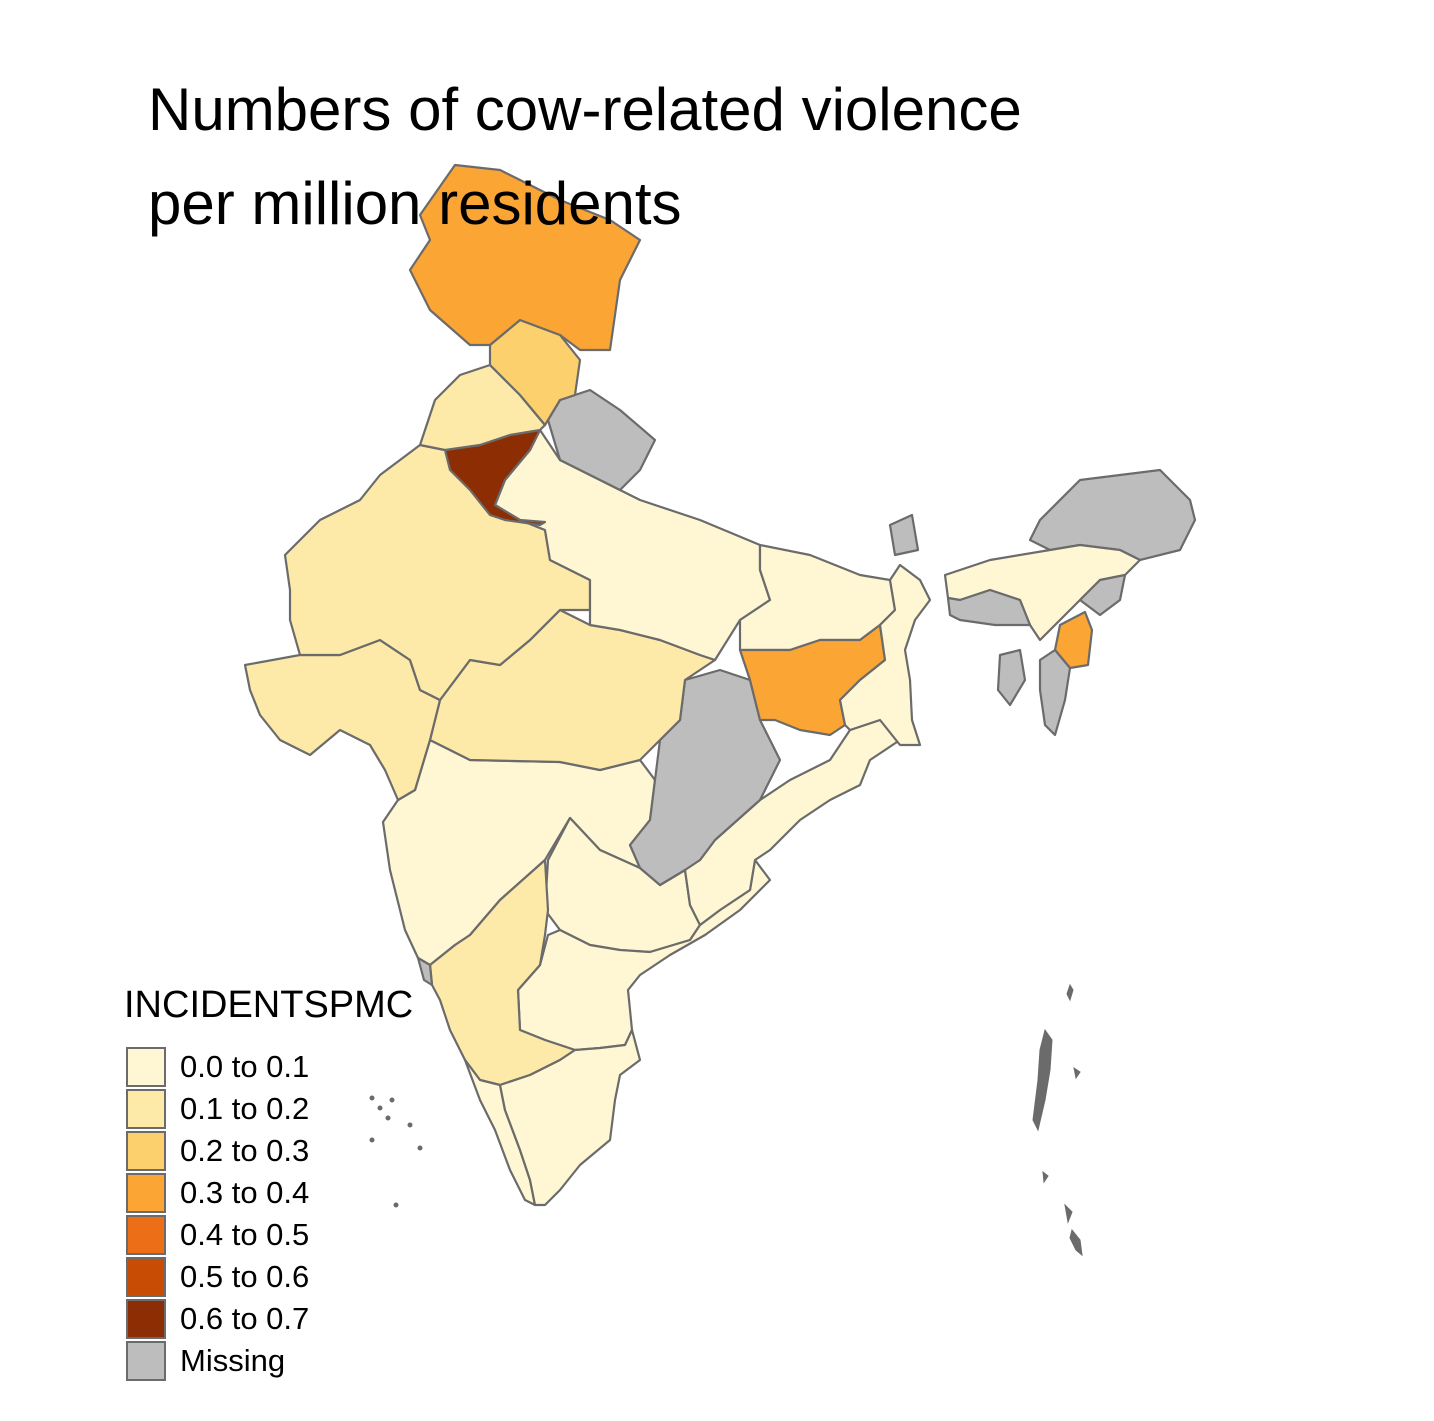 This screenshot has width=1434, height=1421. Describe the element at coordinates (245, 1108) in the screenshot. I see `legend-label: 0.1 to 0.2` at that location.